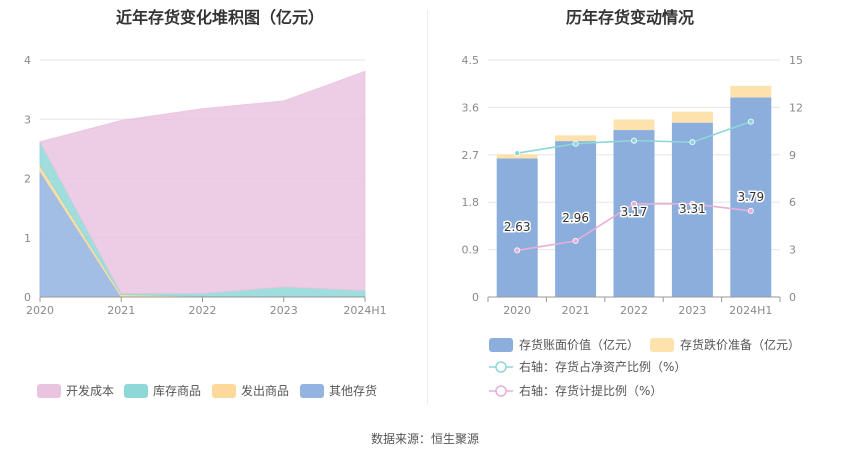 This screenshot has width=850, height=459. Describe the element at coordinates (471, 107) in the screenshot. I see `y-tick-label: 3.6` at that location.